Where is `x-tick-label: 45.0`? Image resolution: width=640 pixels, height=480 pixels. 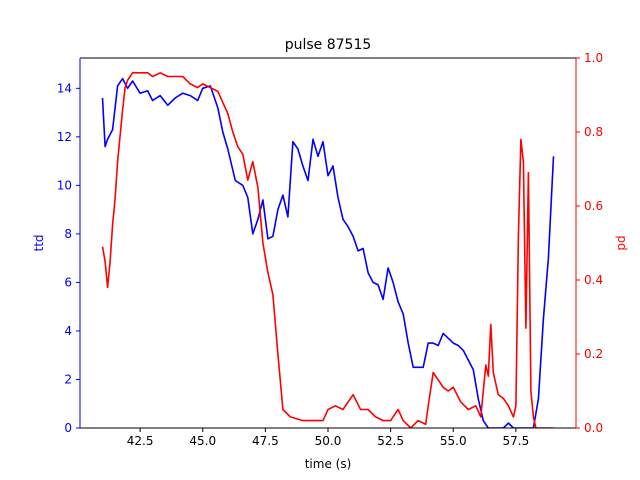
x-tick-label: 45.0 is located at coordinates (202, 441).